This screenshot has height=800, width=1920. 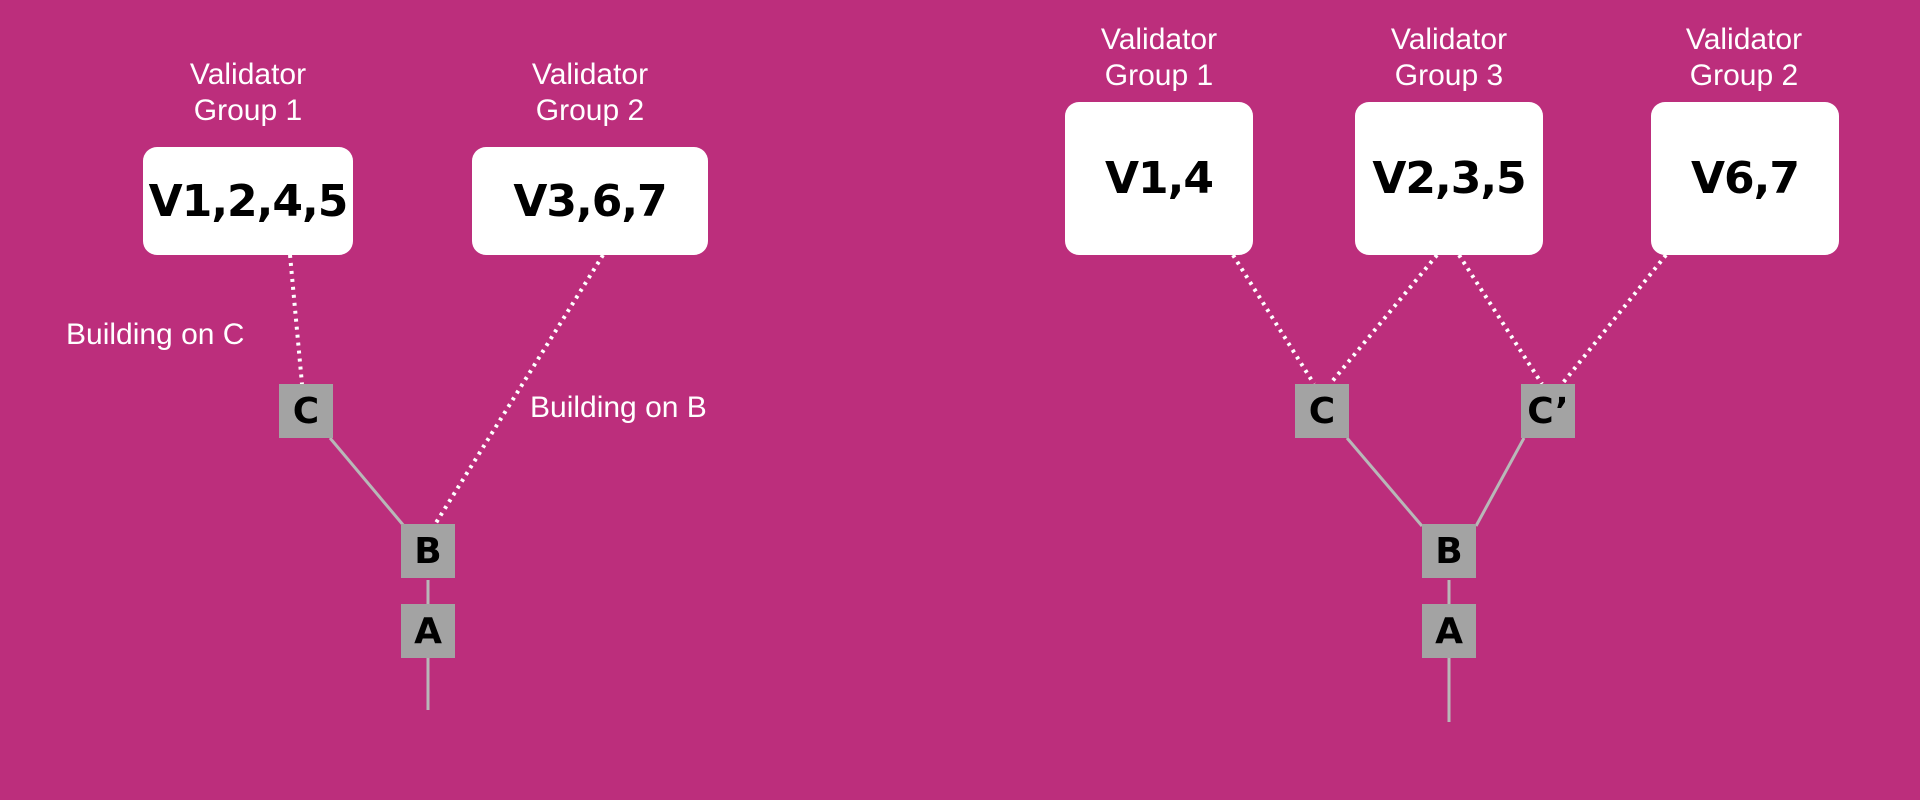 What do you see at coordinates (428, 551) in the screenshot?
I see `left-block-b: B` at bounding box center [428, 551].